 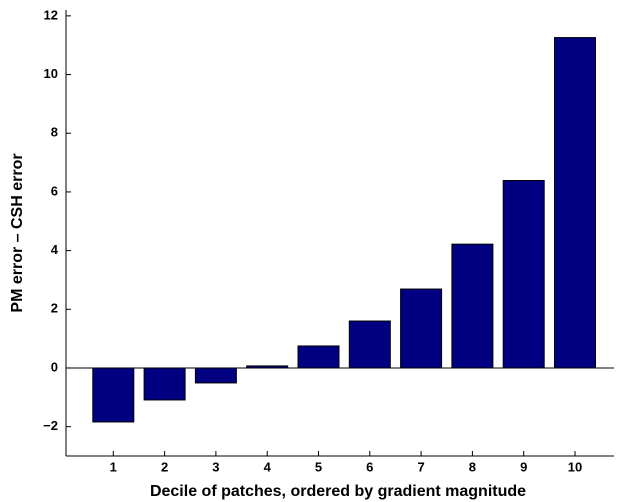 What do you see at coordinates (420, 466) in the screenshot?
I see `x-tick-label: 7` at bounding box center [420, 466].